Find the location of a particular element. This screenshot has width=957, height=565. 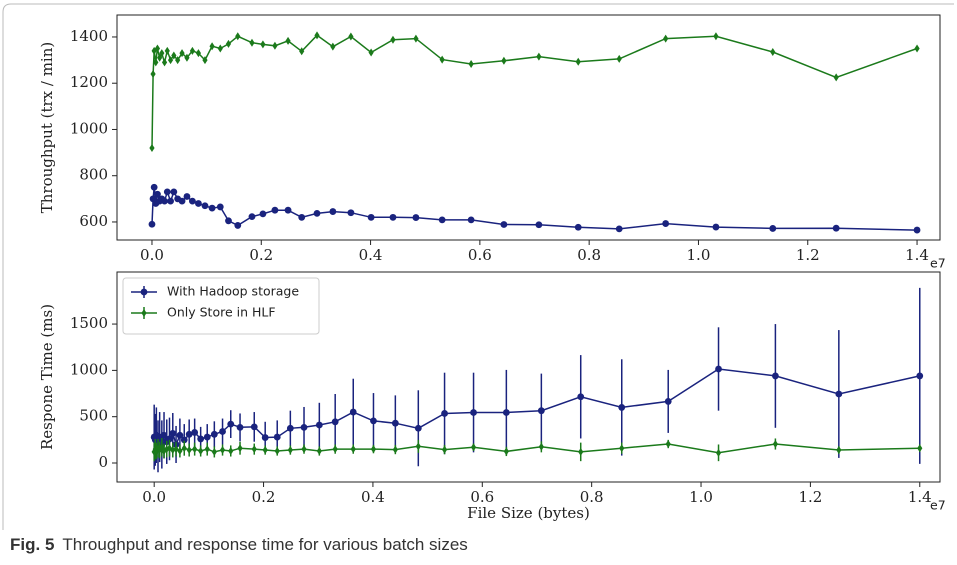

y-tick-label: 1400 is located at coordinates (89, 36).